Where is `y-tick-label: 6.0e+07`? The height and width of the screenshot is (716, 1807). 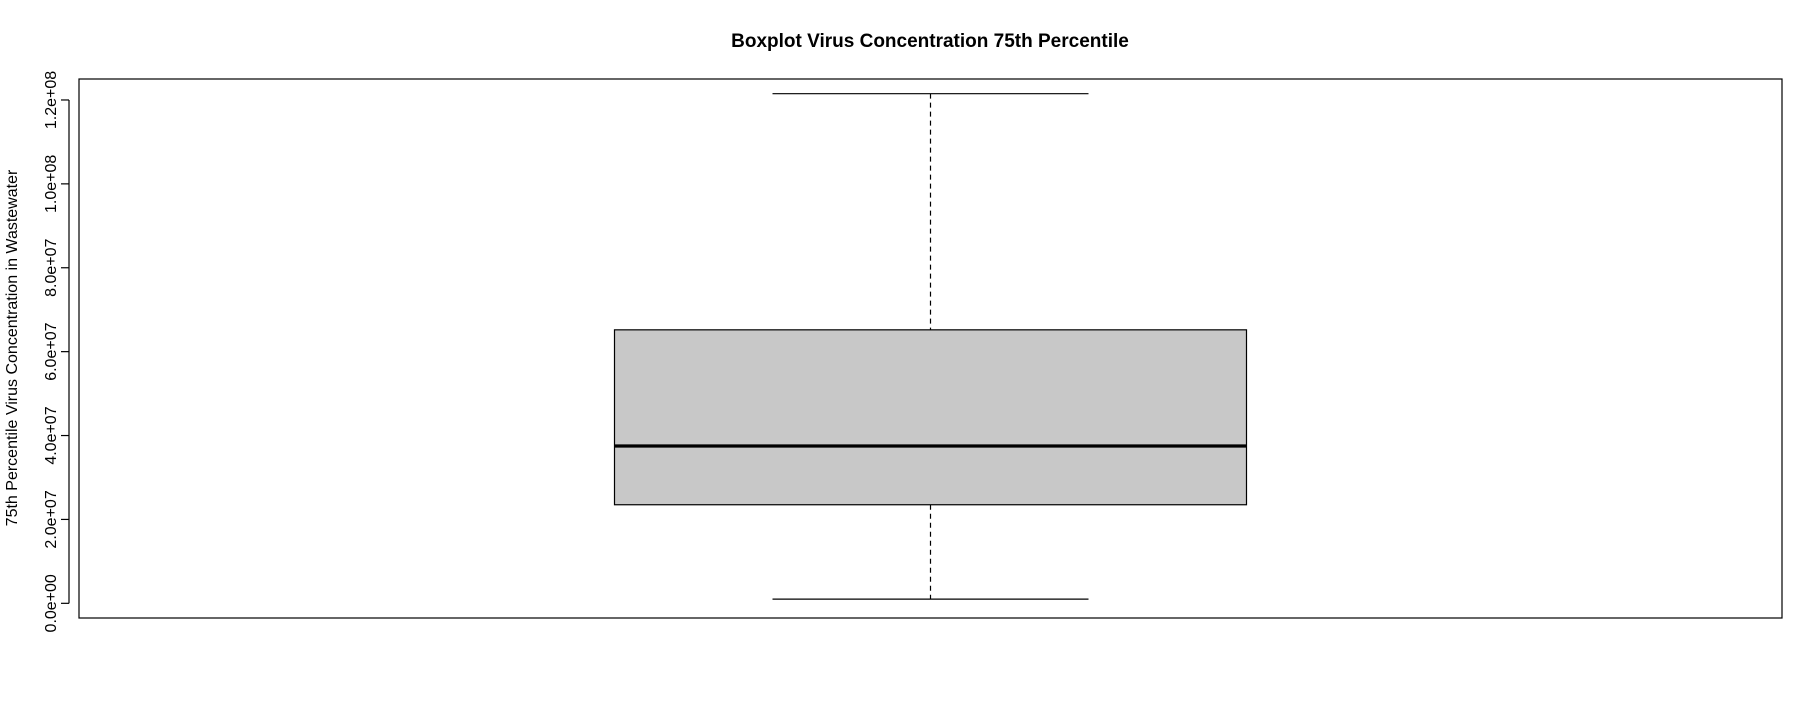 y-tick-label: 6.0e+07 is located at coordinates (51, 351).